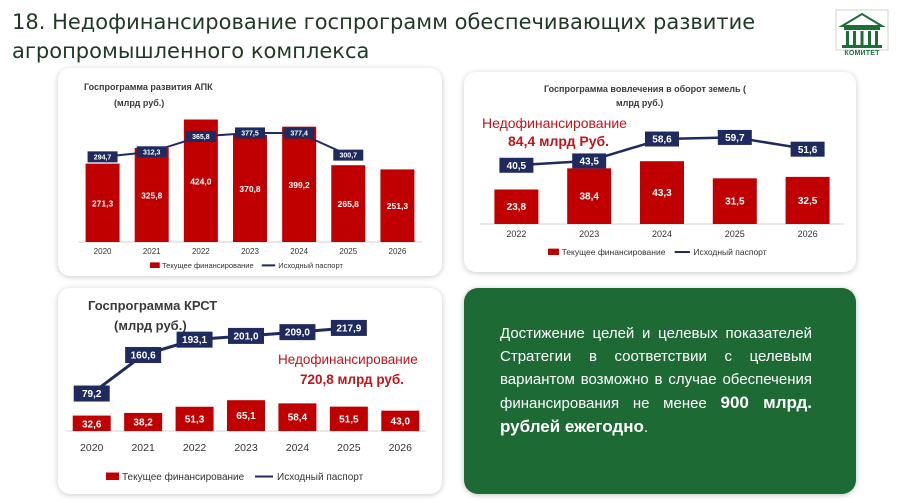 This screenshot has height=503, width=900. I want to click on passport-value-label: 51,6, so click(808, 150).